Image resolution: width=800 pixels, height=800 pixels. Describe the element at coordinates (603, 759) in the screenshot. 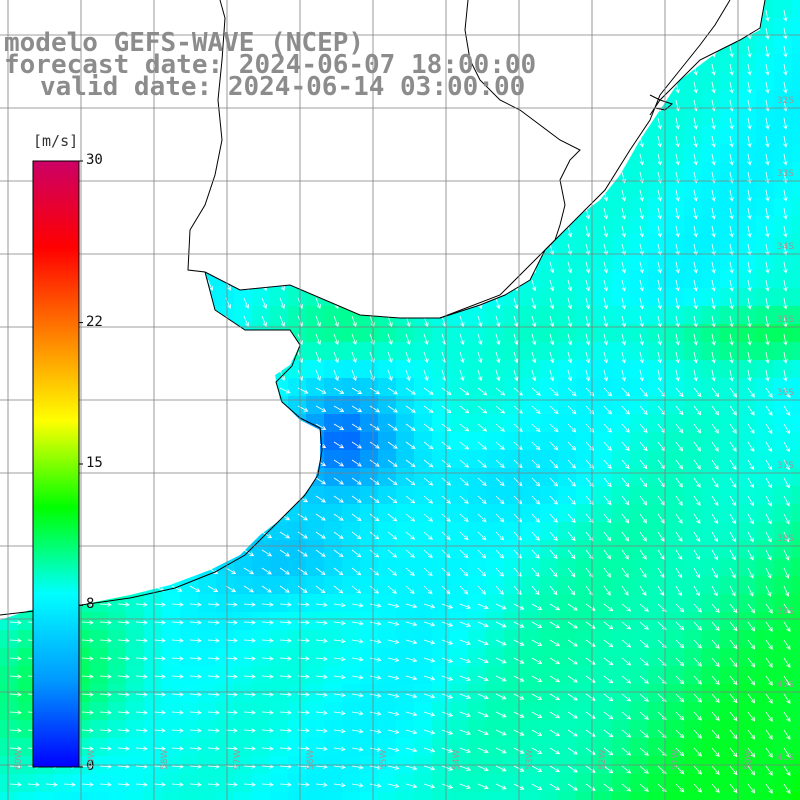

I see `longitude-label-8: 52W` at that location.